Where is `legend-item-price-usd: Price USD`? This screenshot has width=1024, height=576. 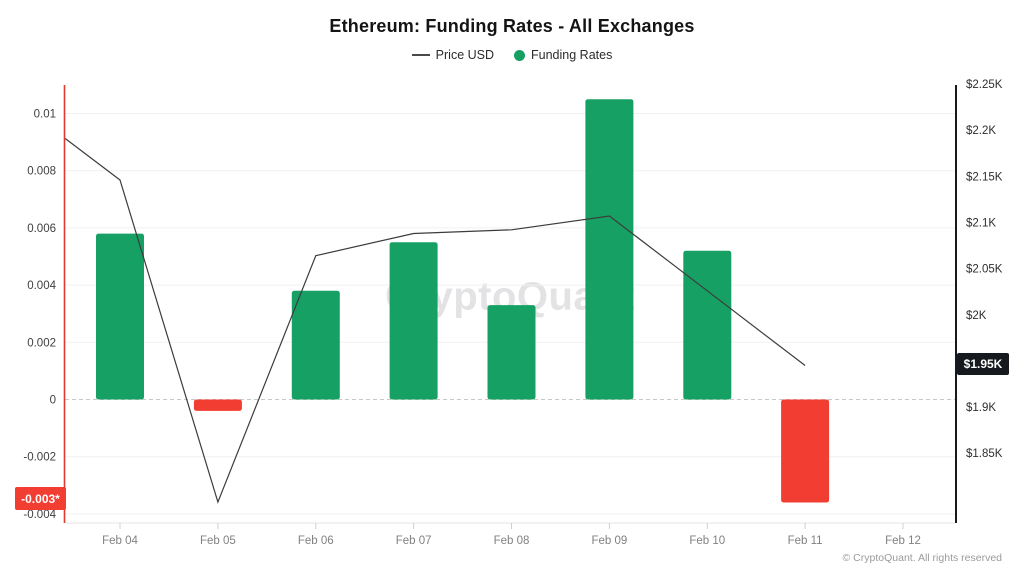 legend-item-price-usd: Price USD is located at coordinates (453, 55).